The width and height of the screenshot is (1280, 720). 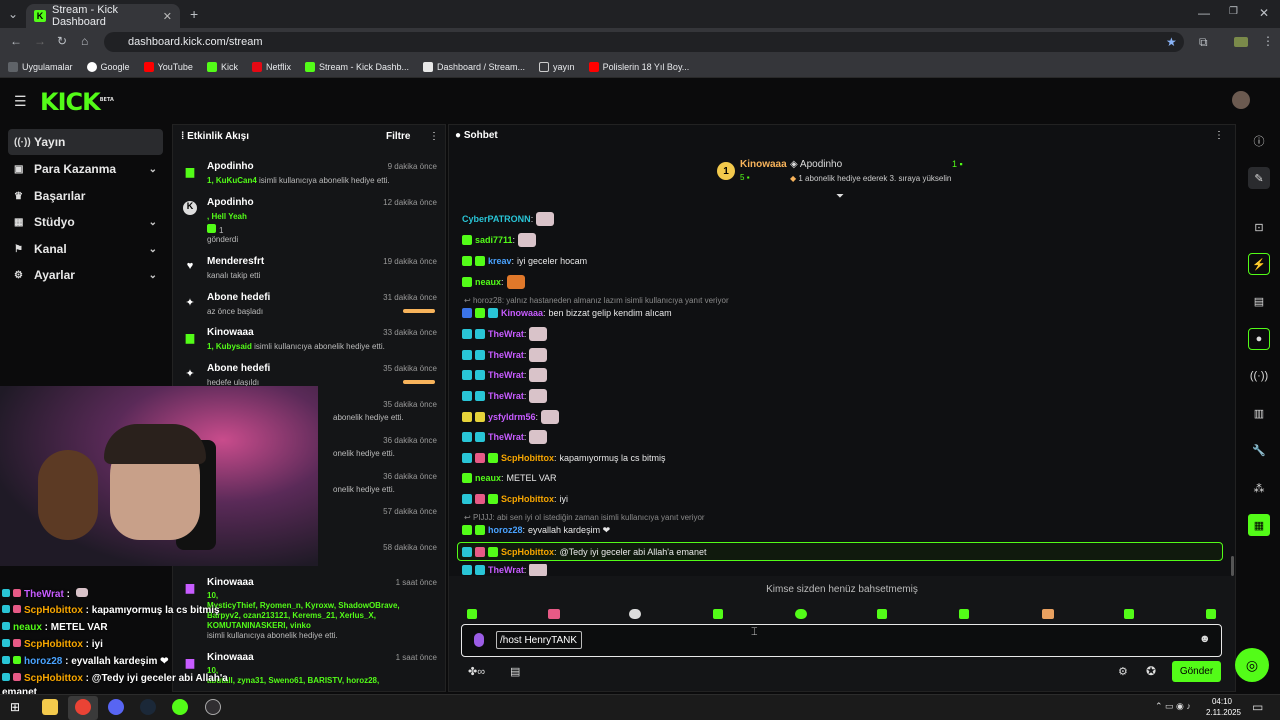 I want to click on close-tab-icon: ✕, so click(x=167, y=16).